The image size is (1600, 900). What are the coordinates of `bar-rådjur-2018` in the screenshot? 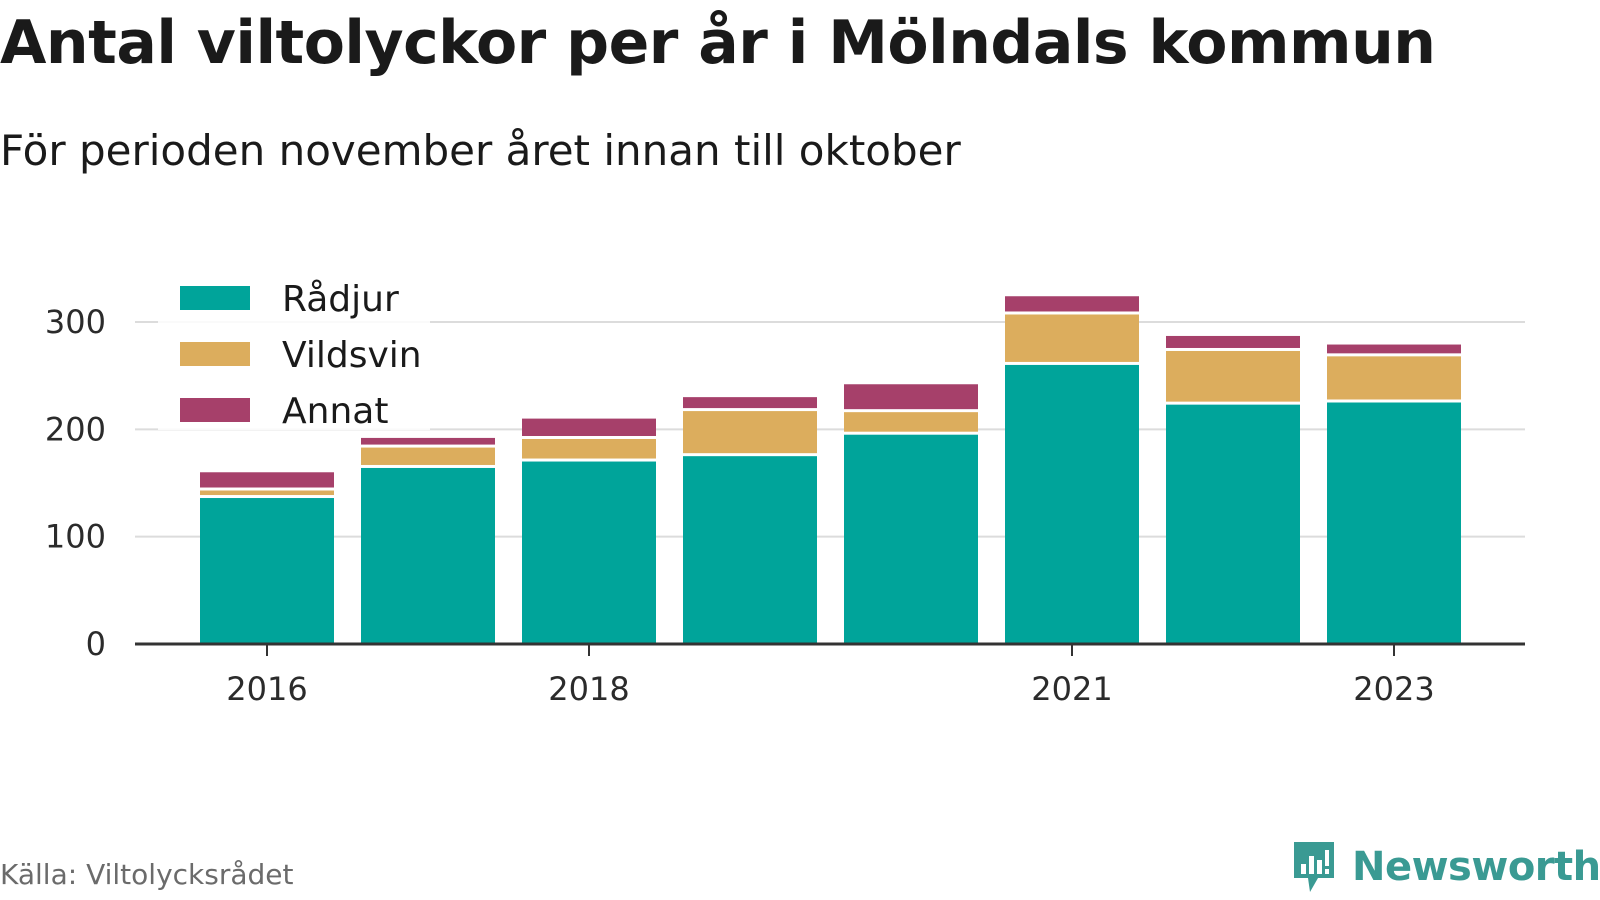 It's located at (589, 552).